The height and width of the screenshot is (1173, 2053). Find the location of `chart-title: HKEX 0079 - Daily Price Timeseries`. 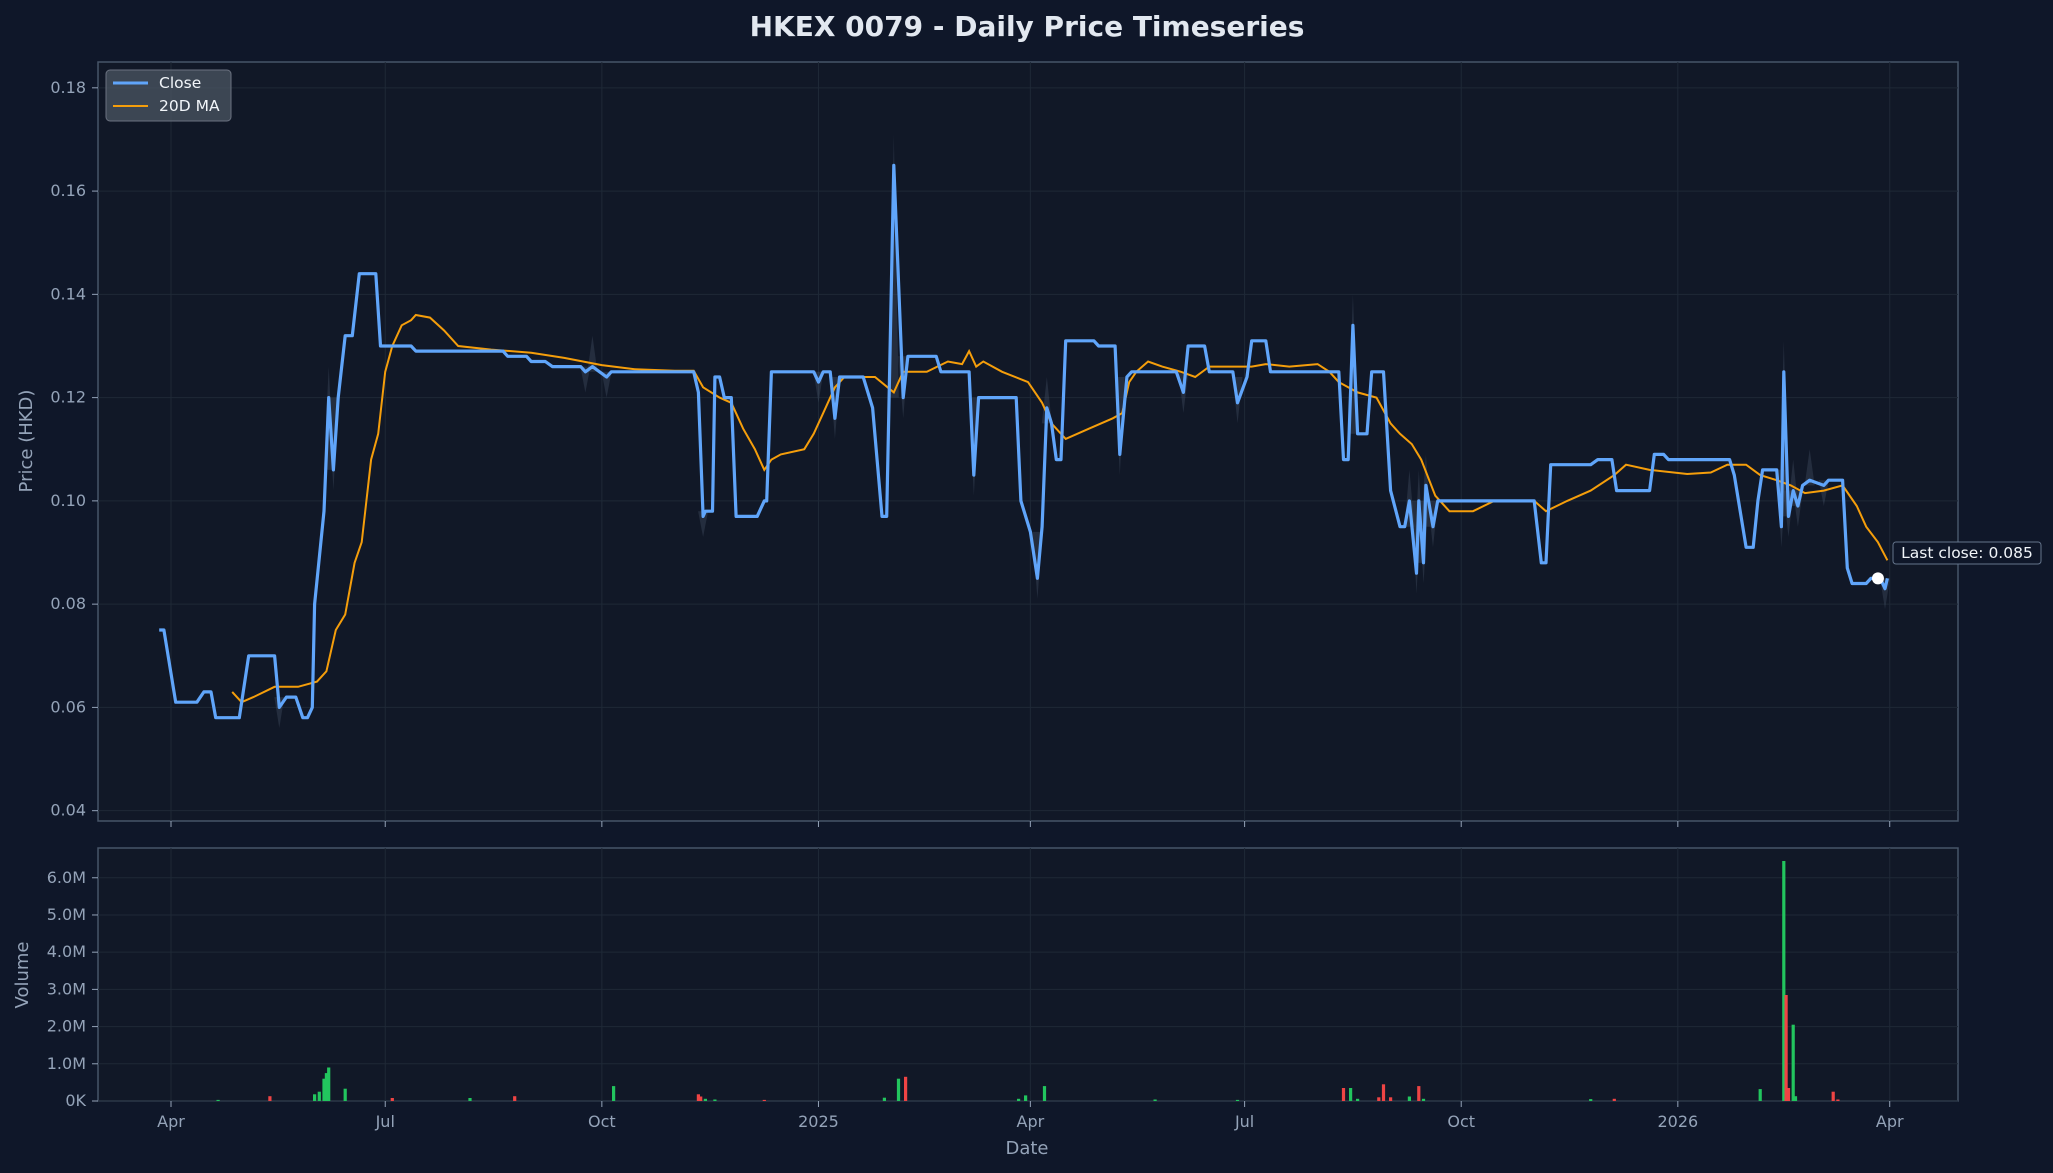

chart-title: HKEX 0079 - Daily Price Timeseries is located at coordinates (1027, 26).